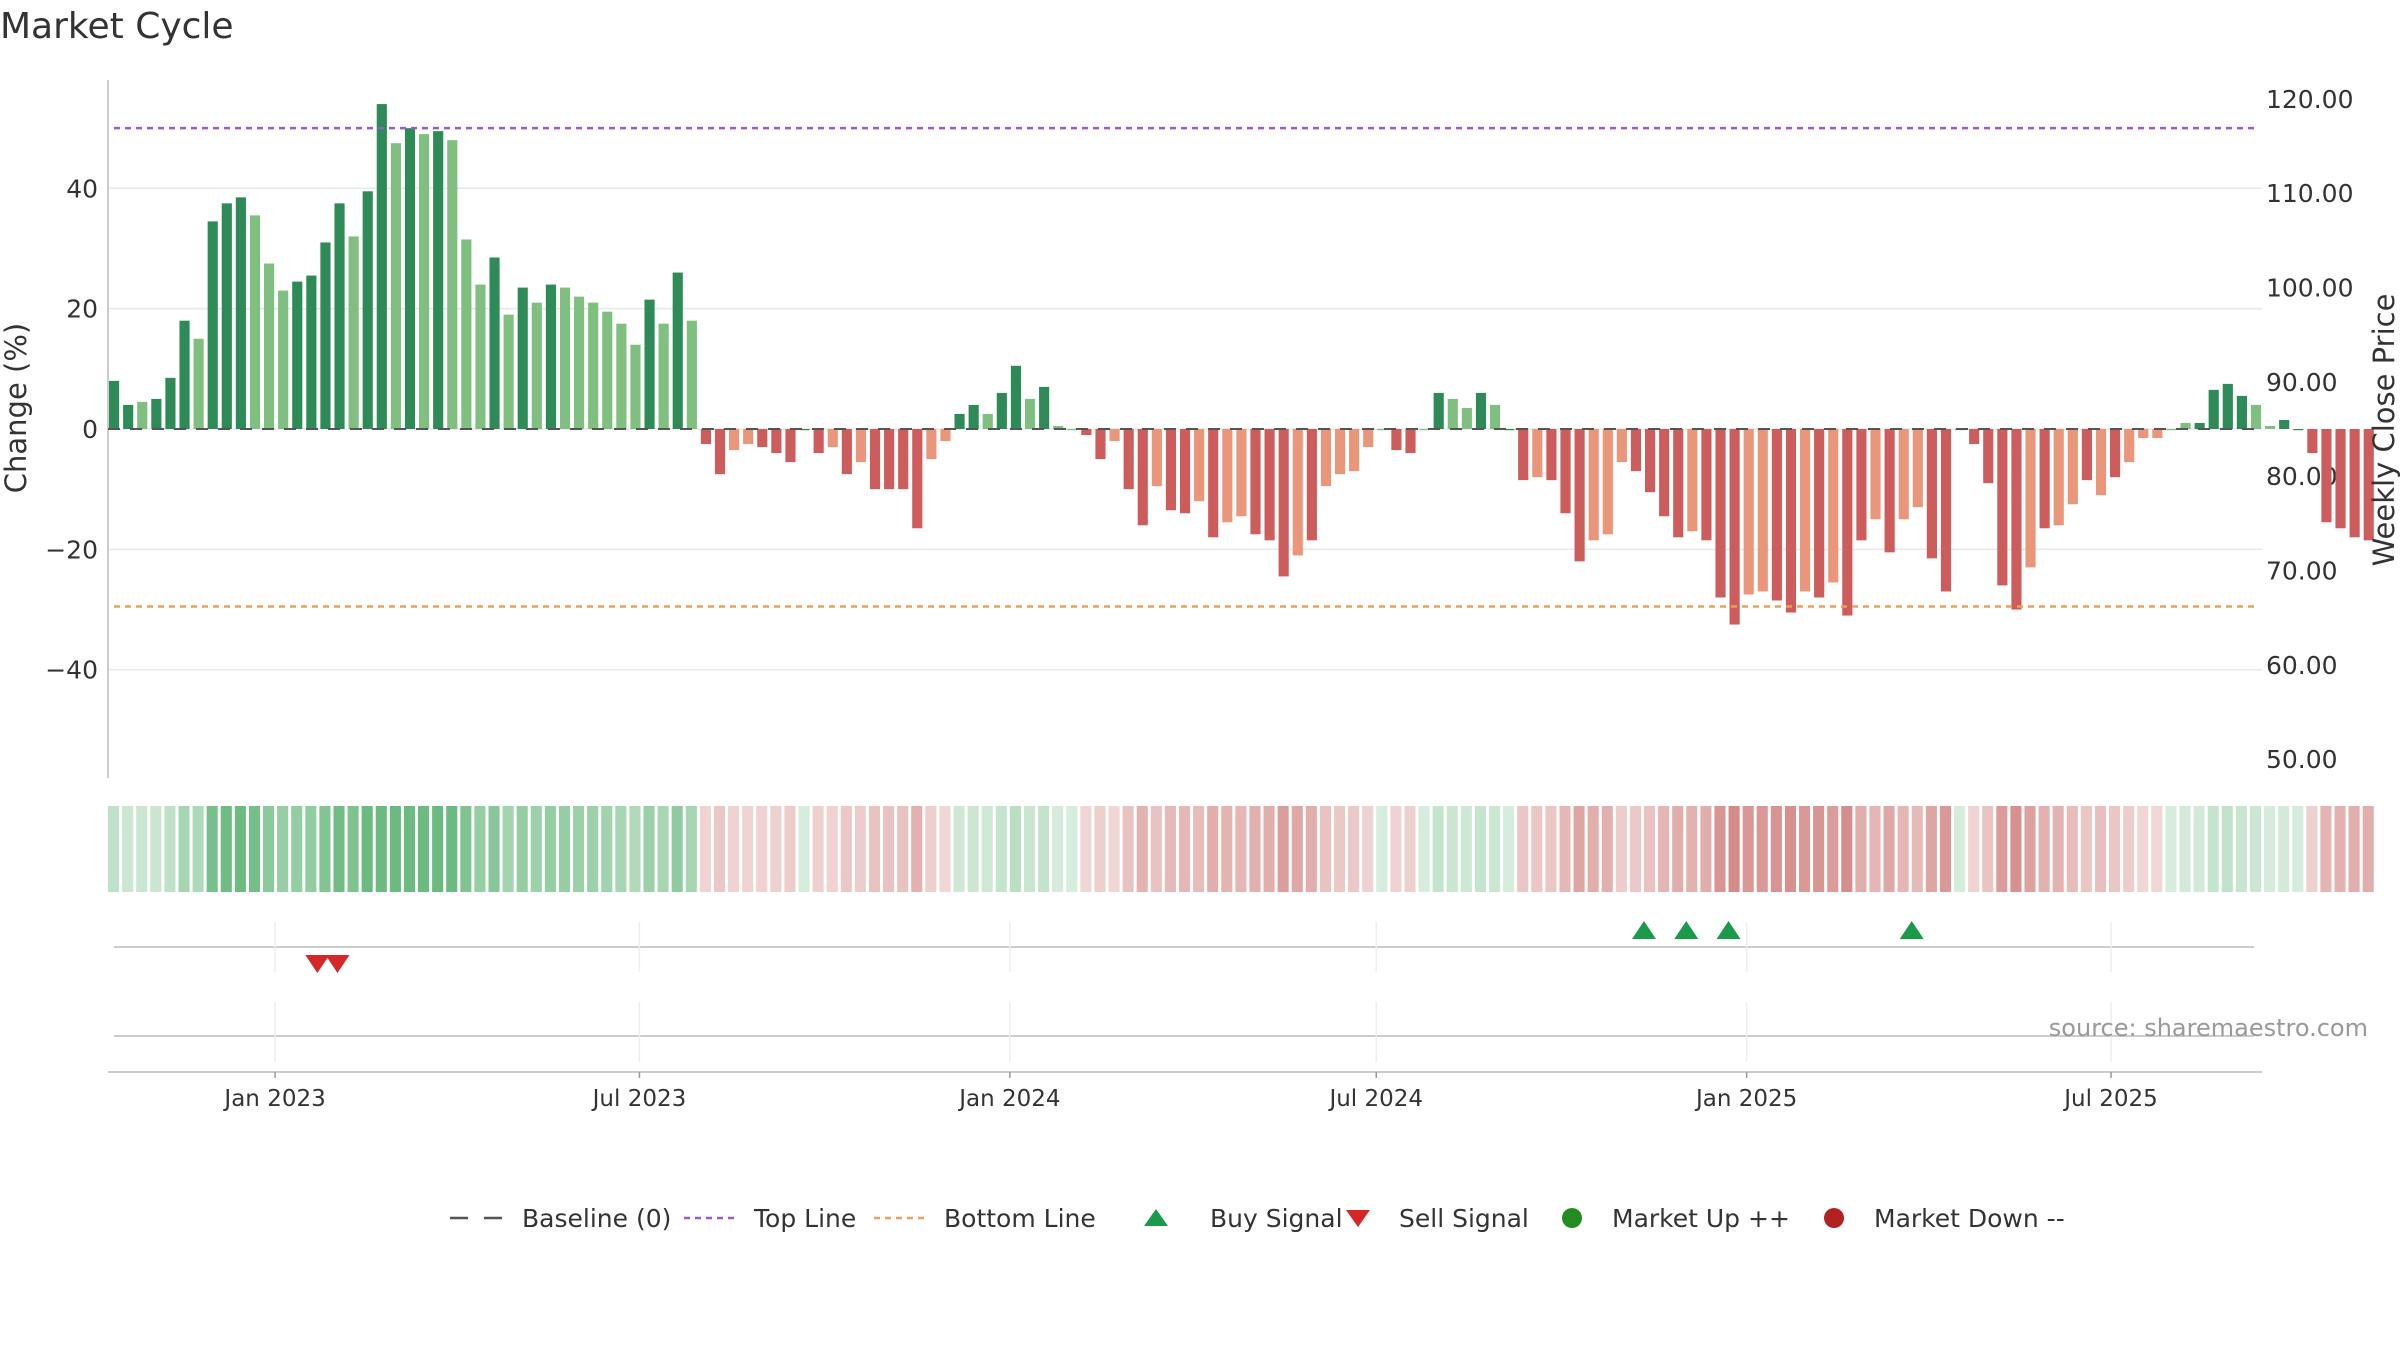 The height and width of the screenshot is (1350, 2400). What do you see at coordinates (804, 1218) in the screenshot?
I see `legend-label: Top Line` at bounding box center [804, 1218].